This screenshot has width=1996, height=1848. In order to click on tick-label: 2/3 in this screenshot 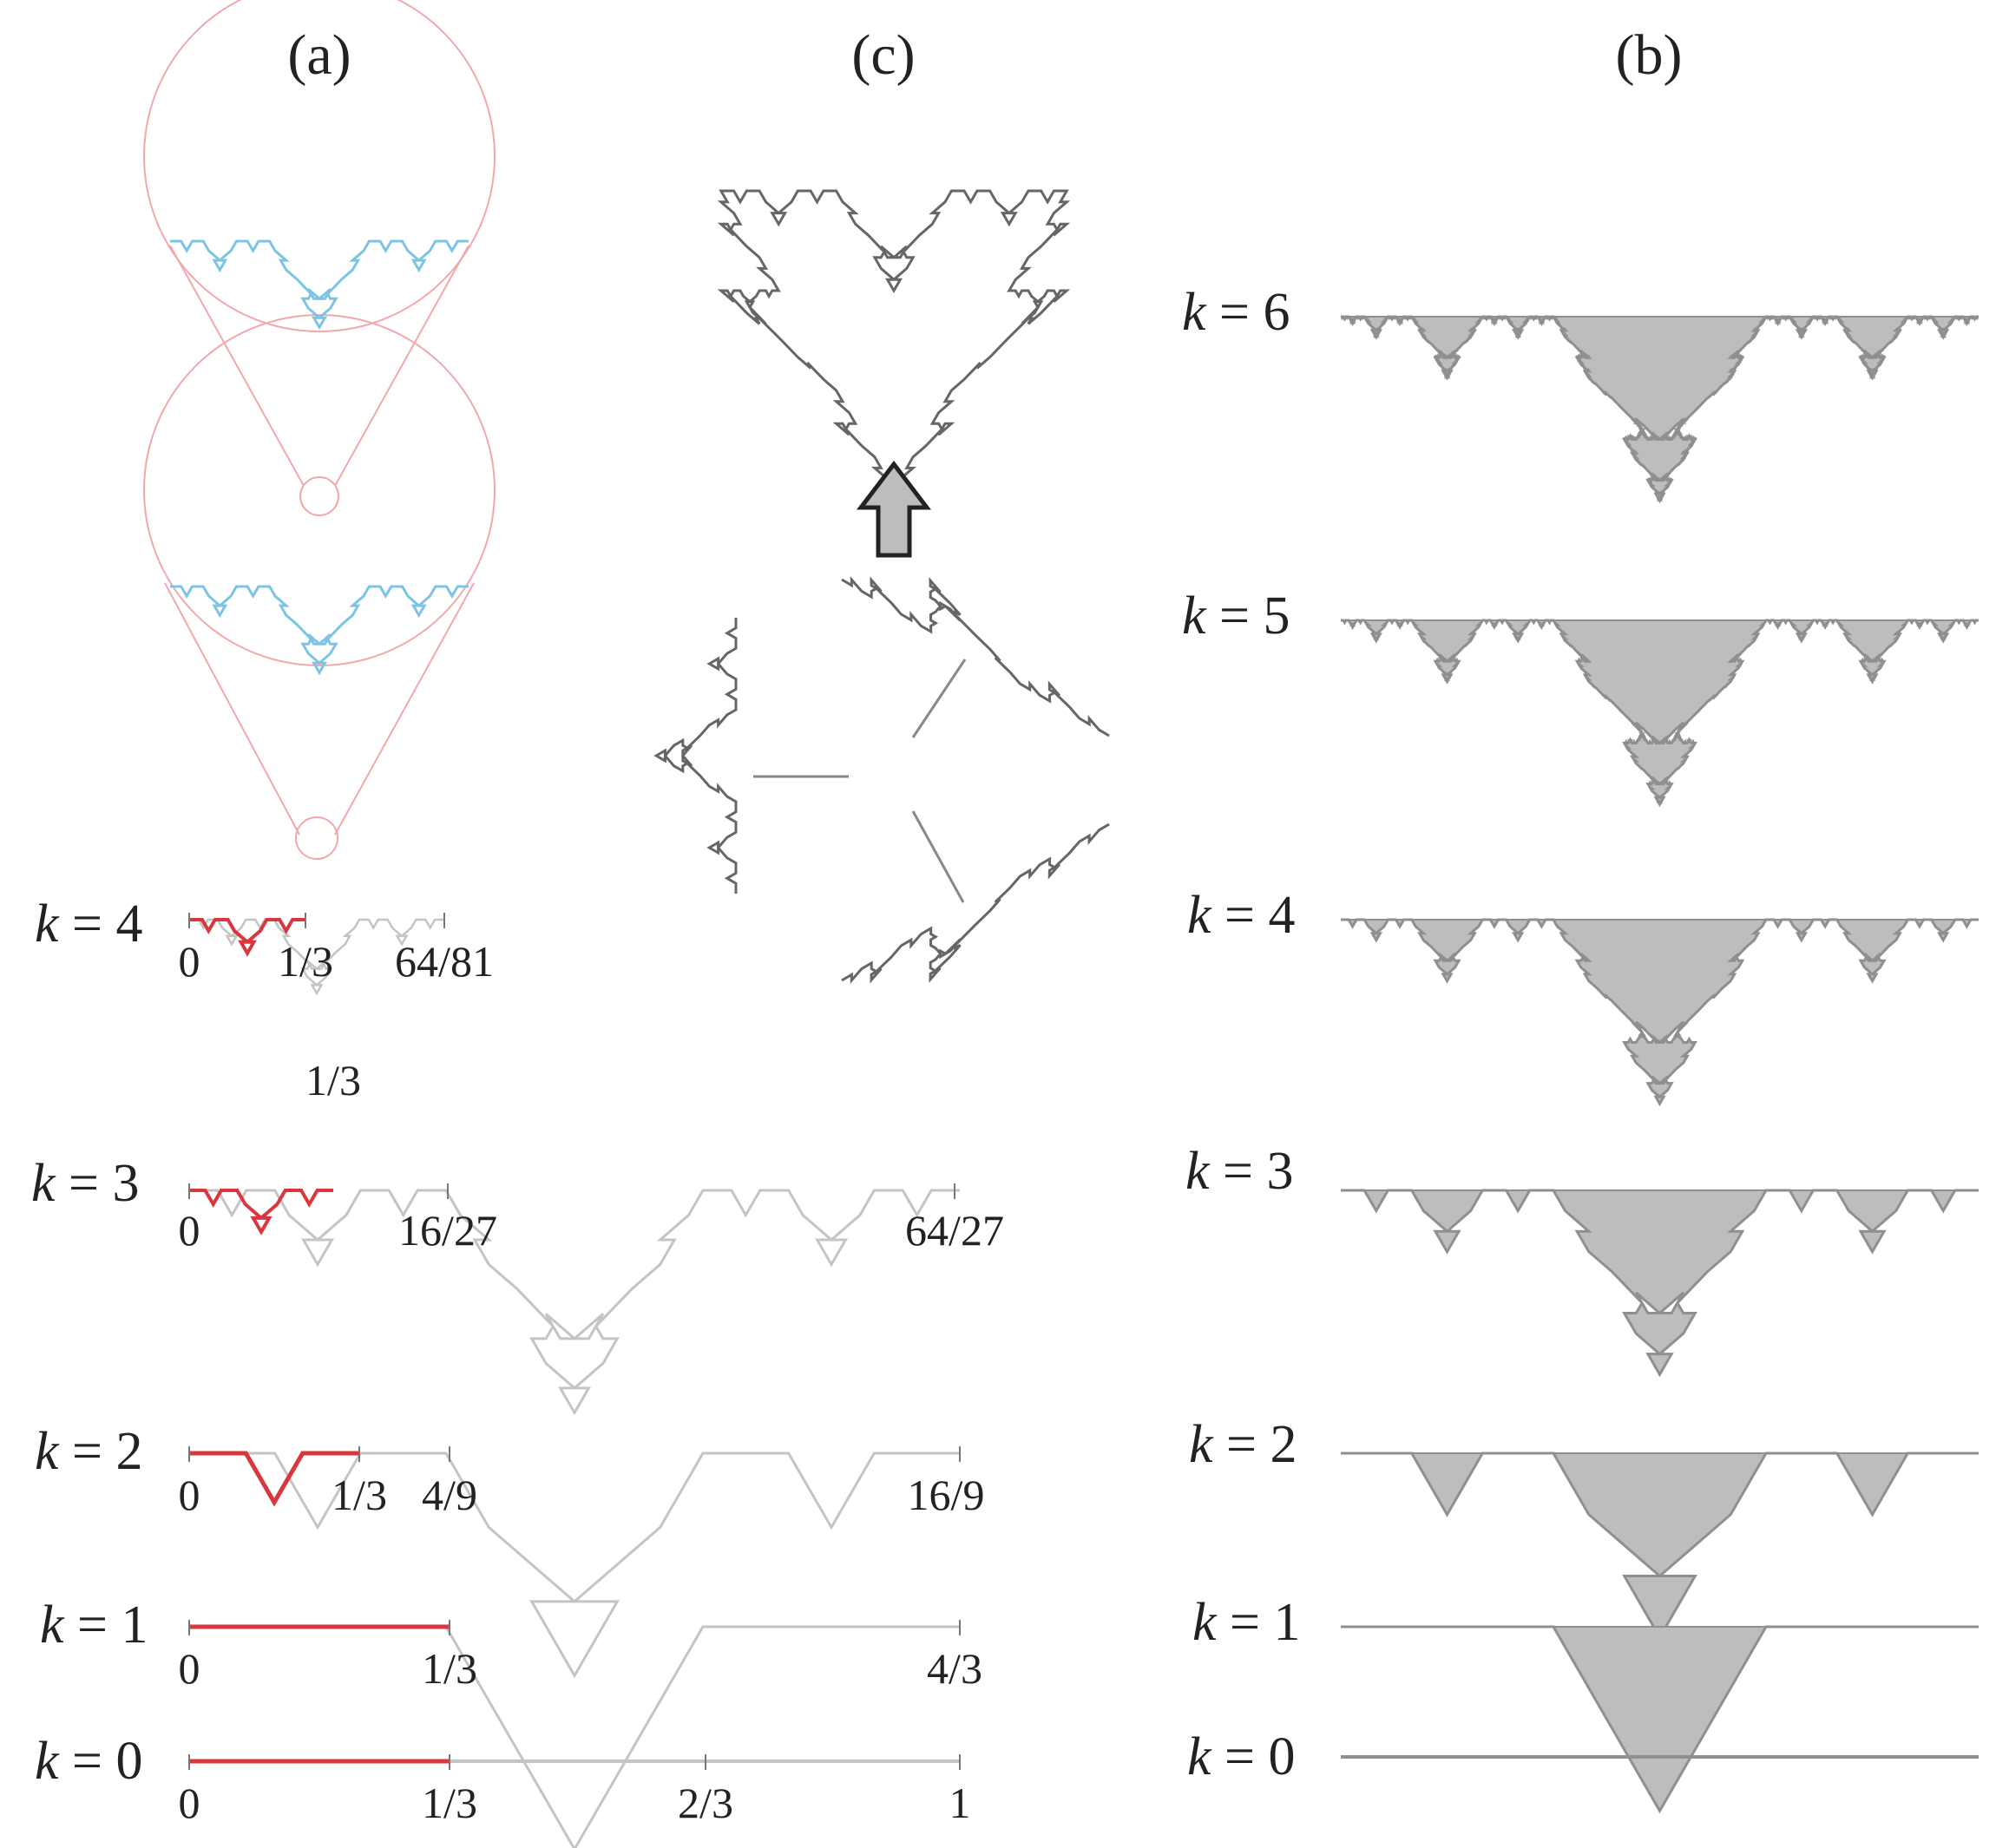, I will do `click(705, 1803)`.